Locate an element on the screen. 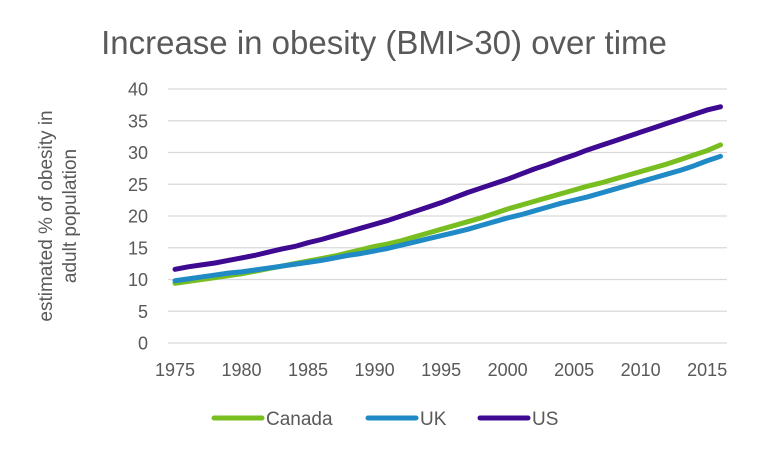  y-tick-label: 15 is located at coordinates (138, 248).